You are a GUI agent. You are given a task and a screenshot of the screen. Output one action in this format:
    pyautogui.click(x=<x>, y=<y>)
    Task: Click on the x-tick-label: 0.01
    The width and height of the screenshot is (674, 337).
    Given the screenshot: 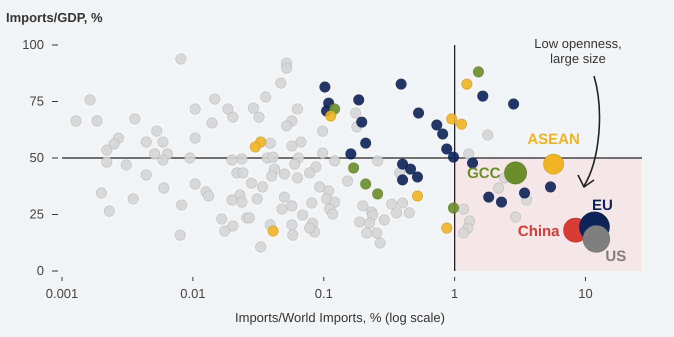 What is the action you would take?
    pyautogui.click(x=193, y=294)
    